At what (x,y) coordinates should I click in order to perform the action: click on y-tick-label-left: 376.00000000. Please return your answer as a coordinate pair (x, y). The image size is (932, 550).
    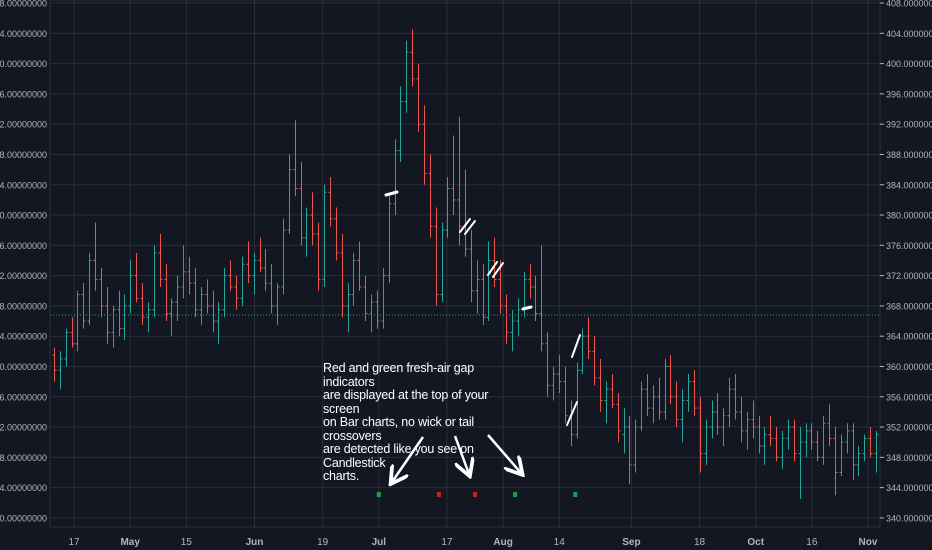
    Looking at the image, I should click on (23, 246).